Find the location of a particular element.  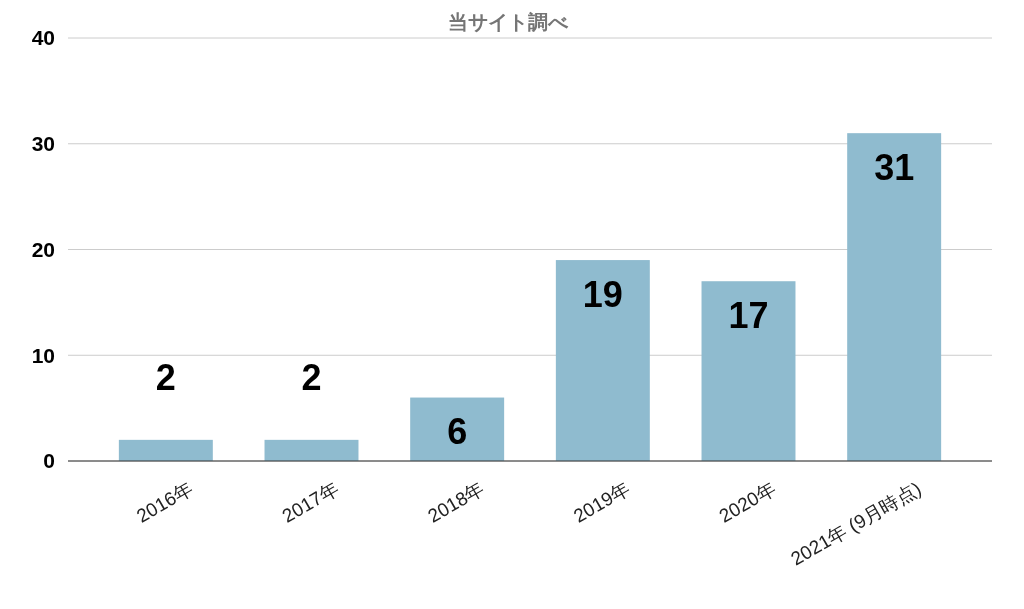

x-tick-label: 2018年 is located at coordinates (456, 502).